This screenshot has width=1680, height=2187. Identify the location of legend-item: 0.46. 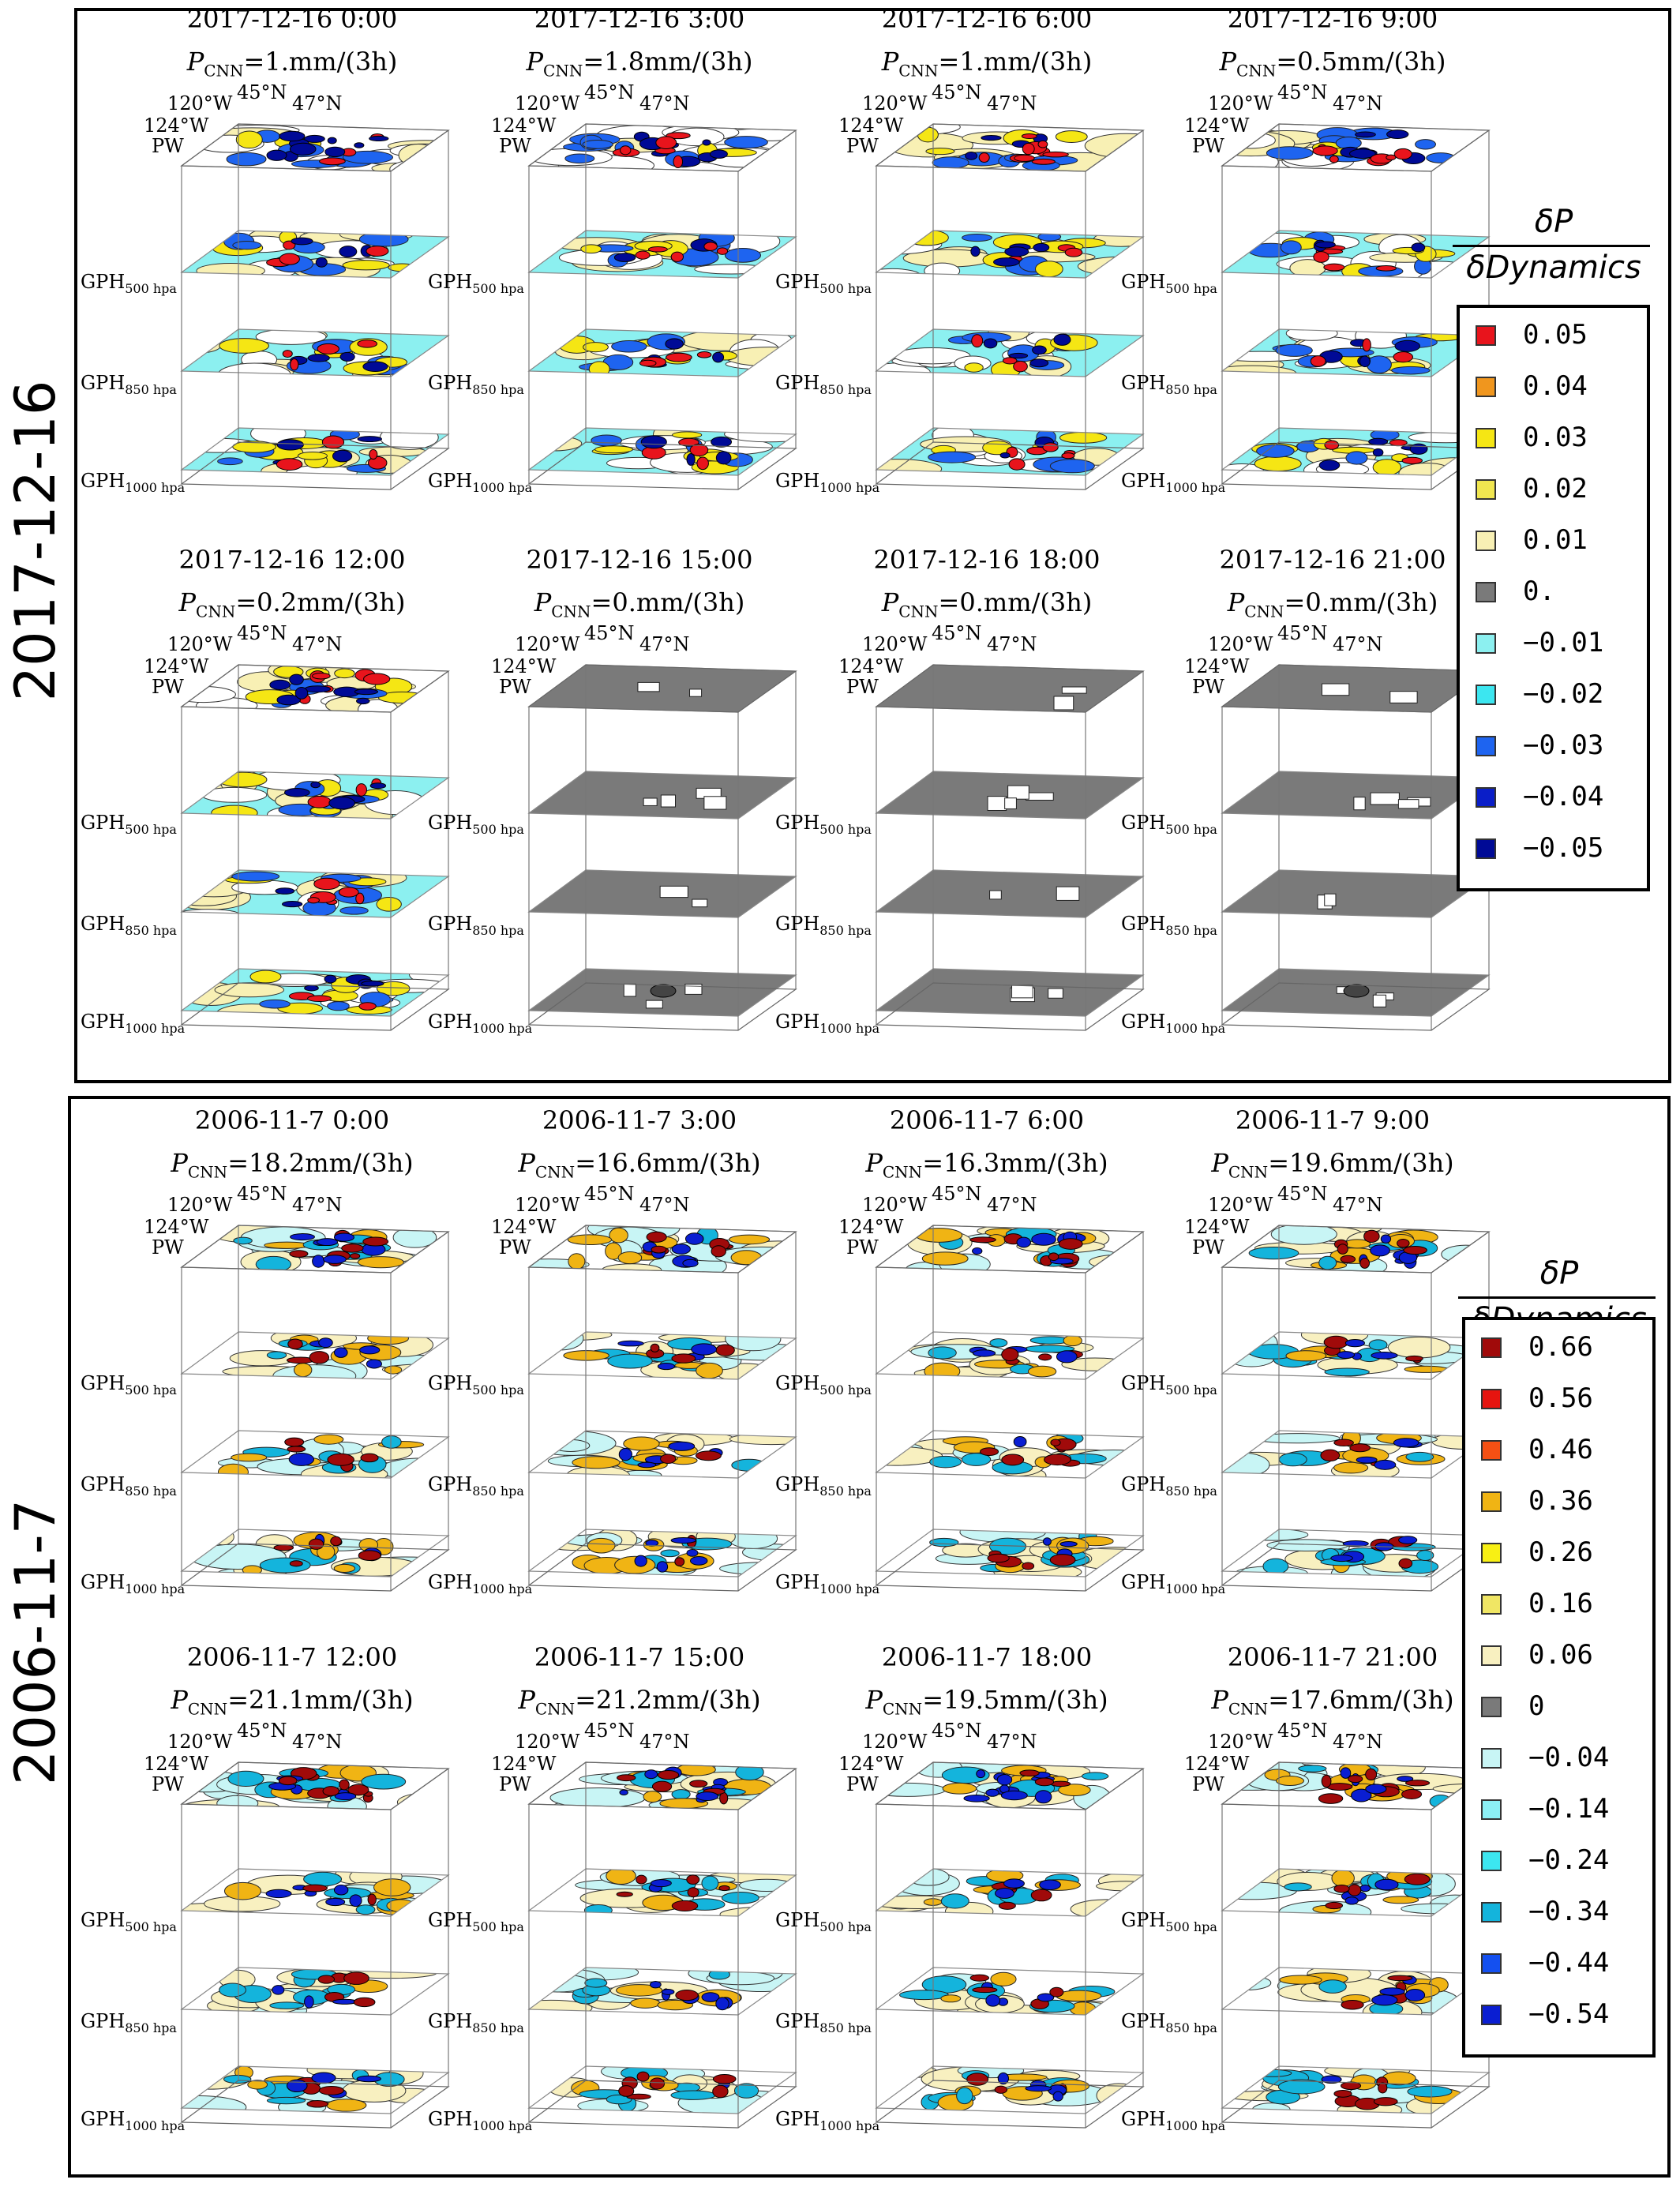
(1576, 1449).